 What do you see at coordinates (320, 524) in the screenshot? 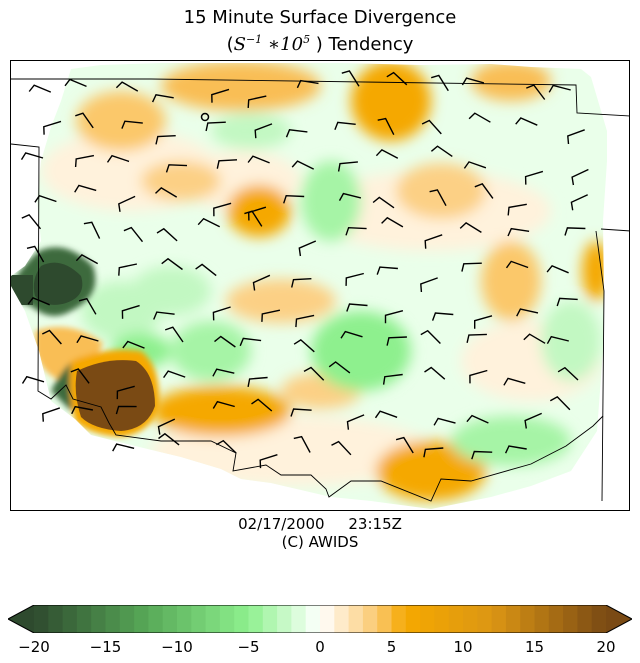
I see `timestamp: 02/17/2000 23:15Z` at bounding box center [320, 524].